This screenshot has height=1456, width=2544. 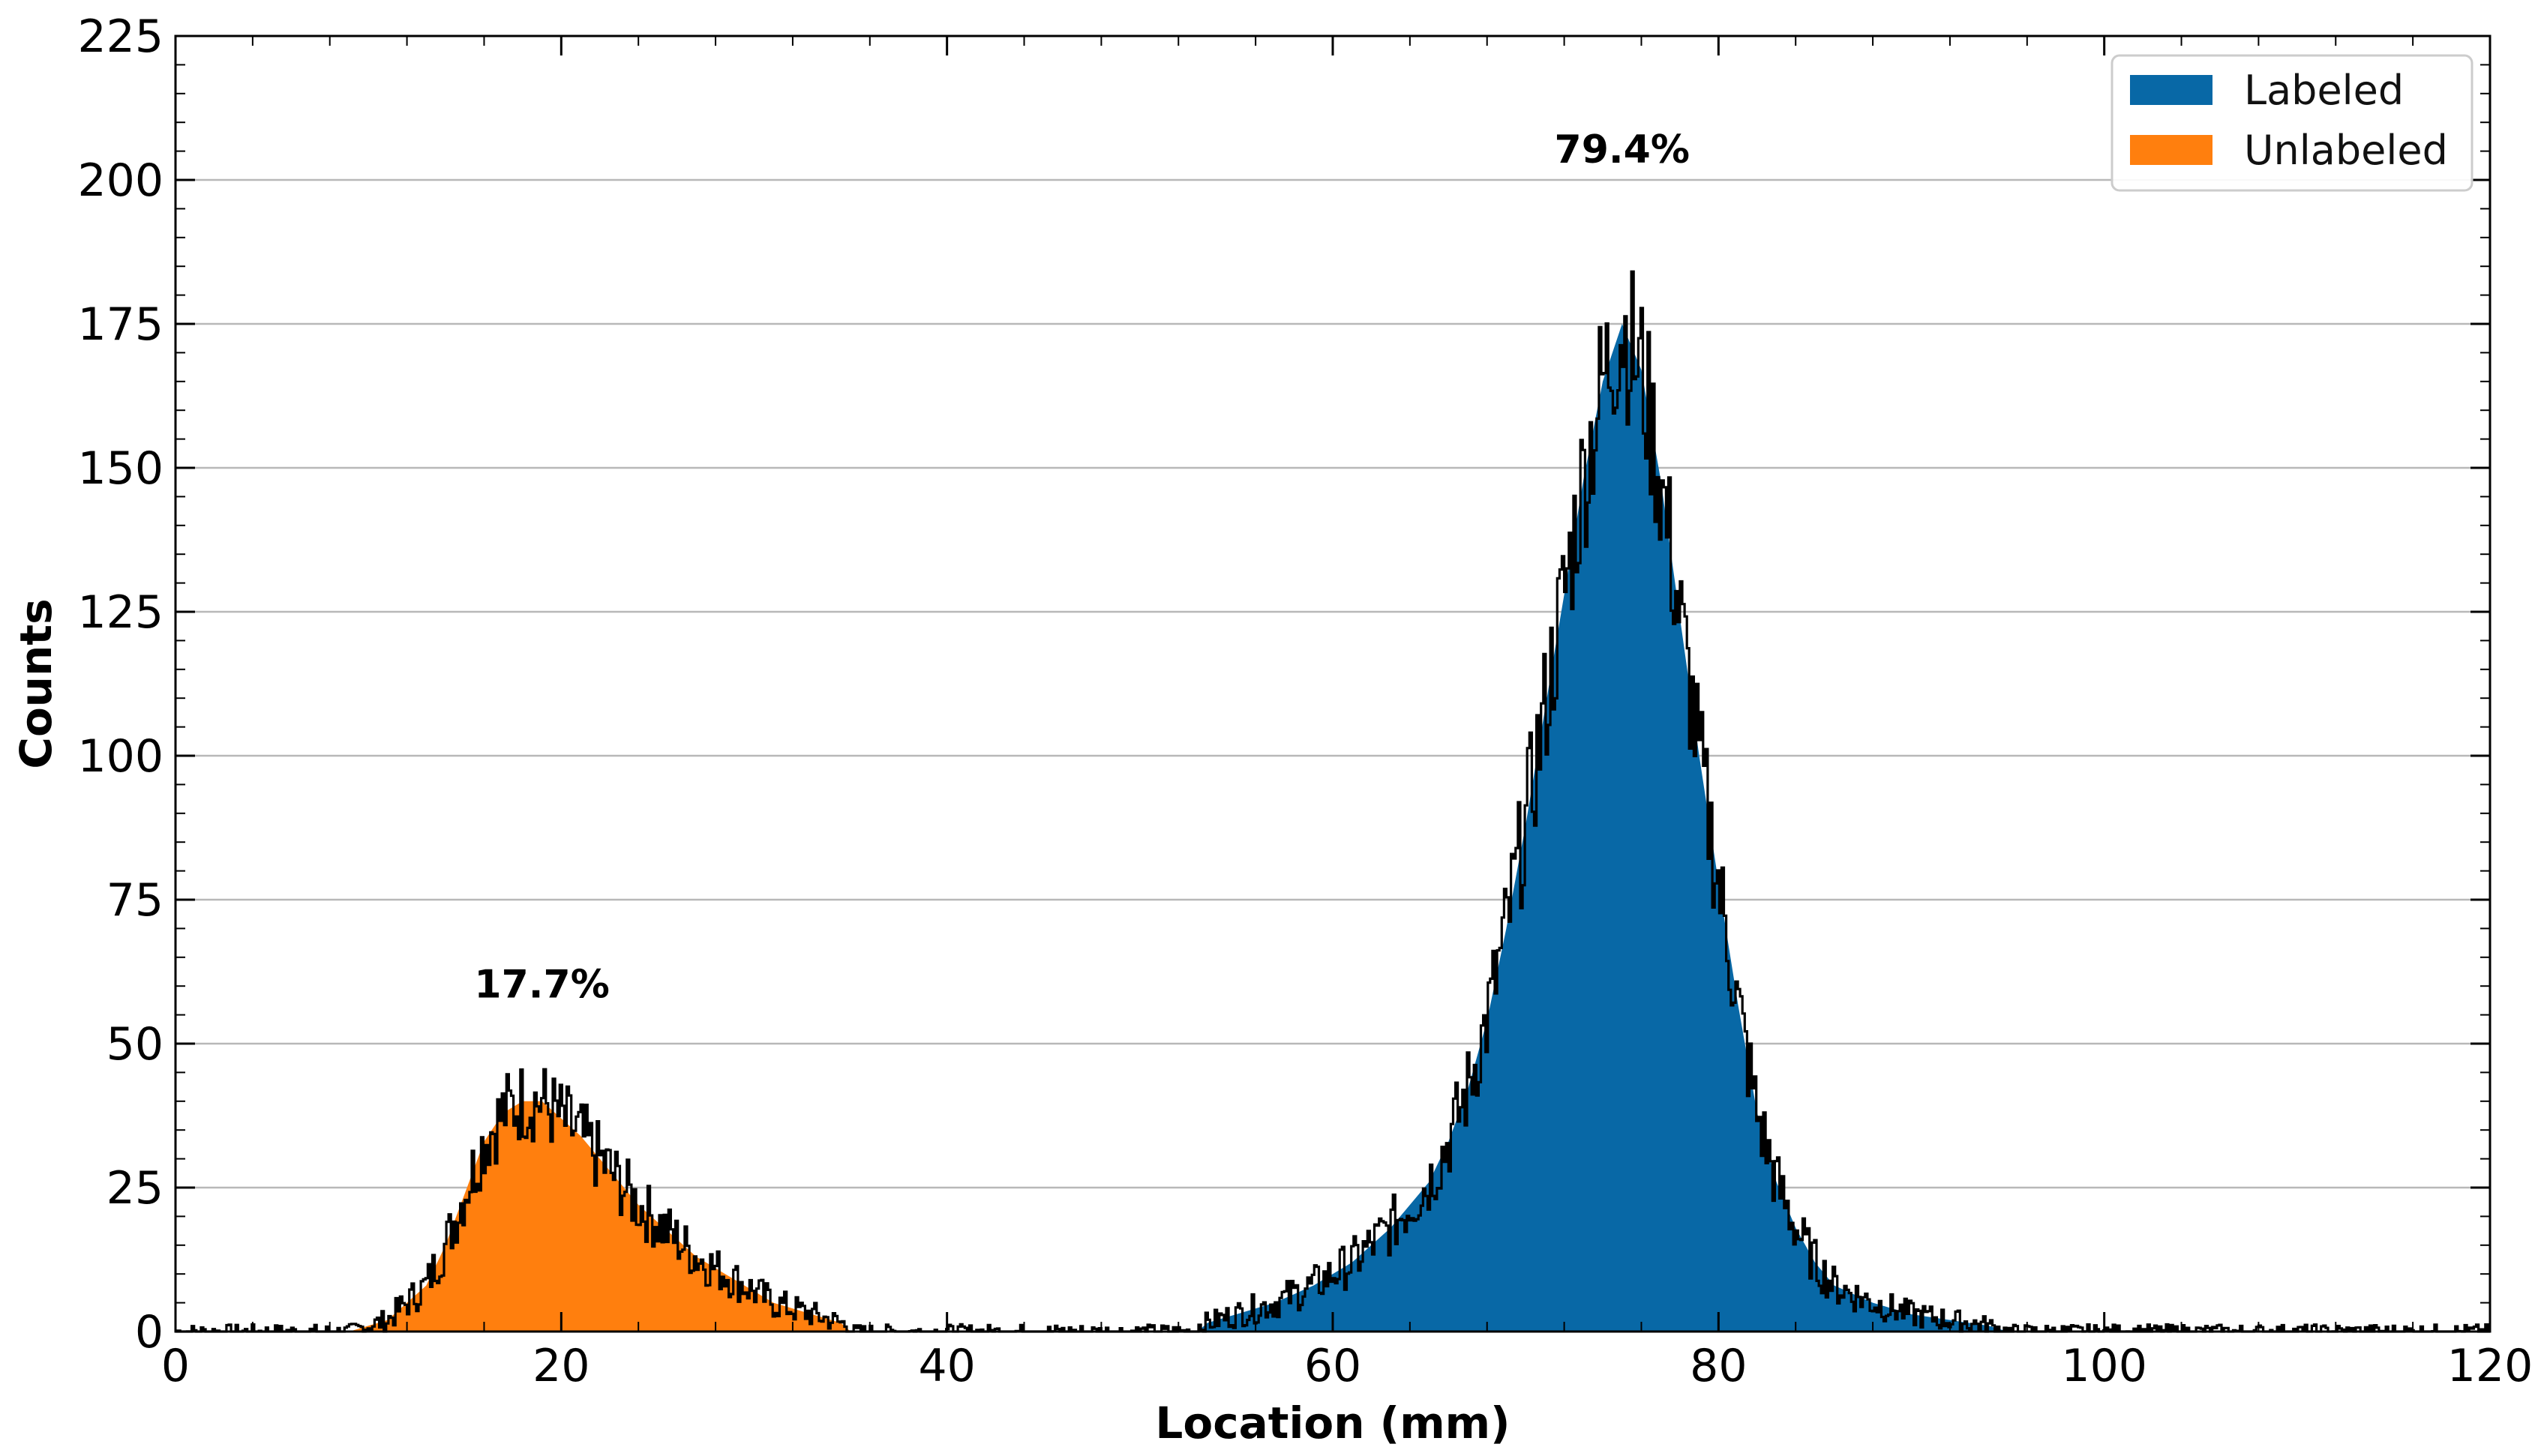 What do you see at coordinates (149, 1332) in the screenshot?
I see `y-tick-label: 0` at bounding box center [149, 1332].